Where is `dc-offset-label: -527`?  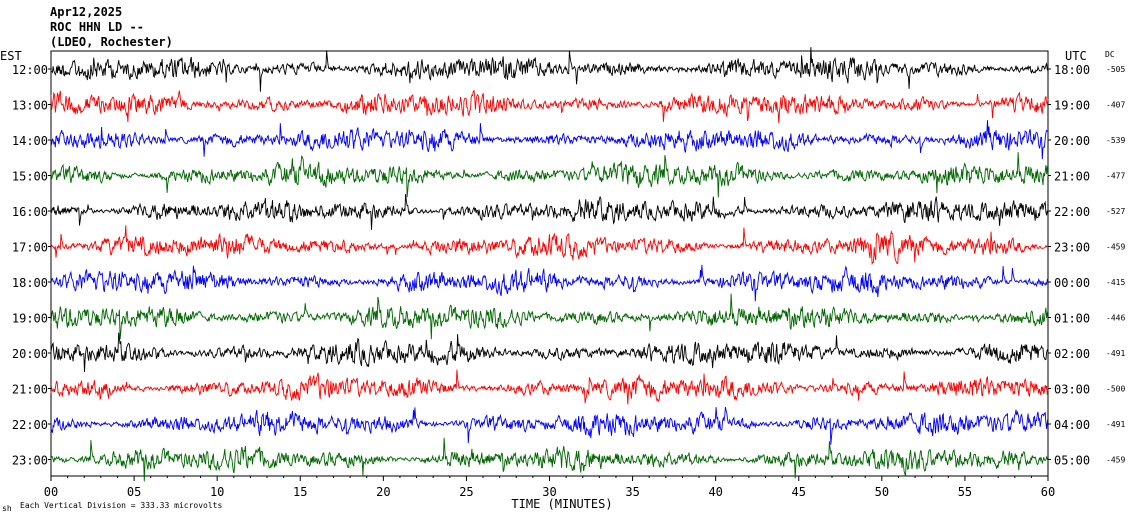
dc-offset-label: -527 is located at coordinates (1115, 211).